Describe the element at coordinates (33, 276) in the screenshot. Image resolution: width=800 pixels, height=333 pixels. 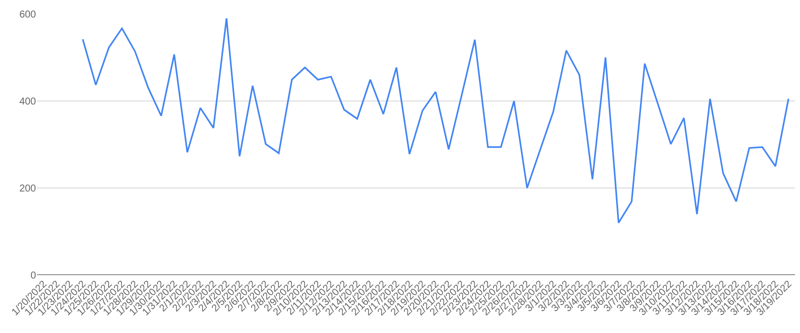
I see `y-tick-label: 0` at that location.